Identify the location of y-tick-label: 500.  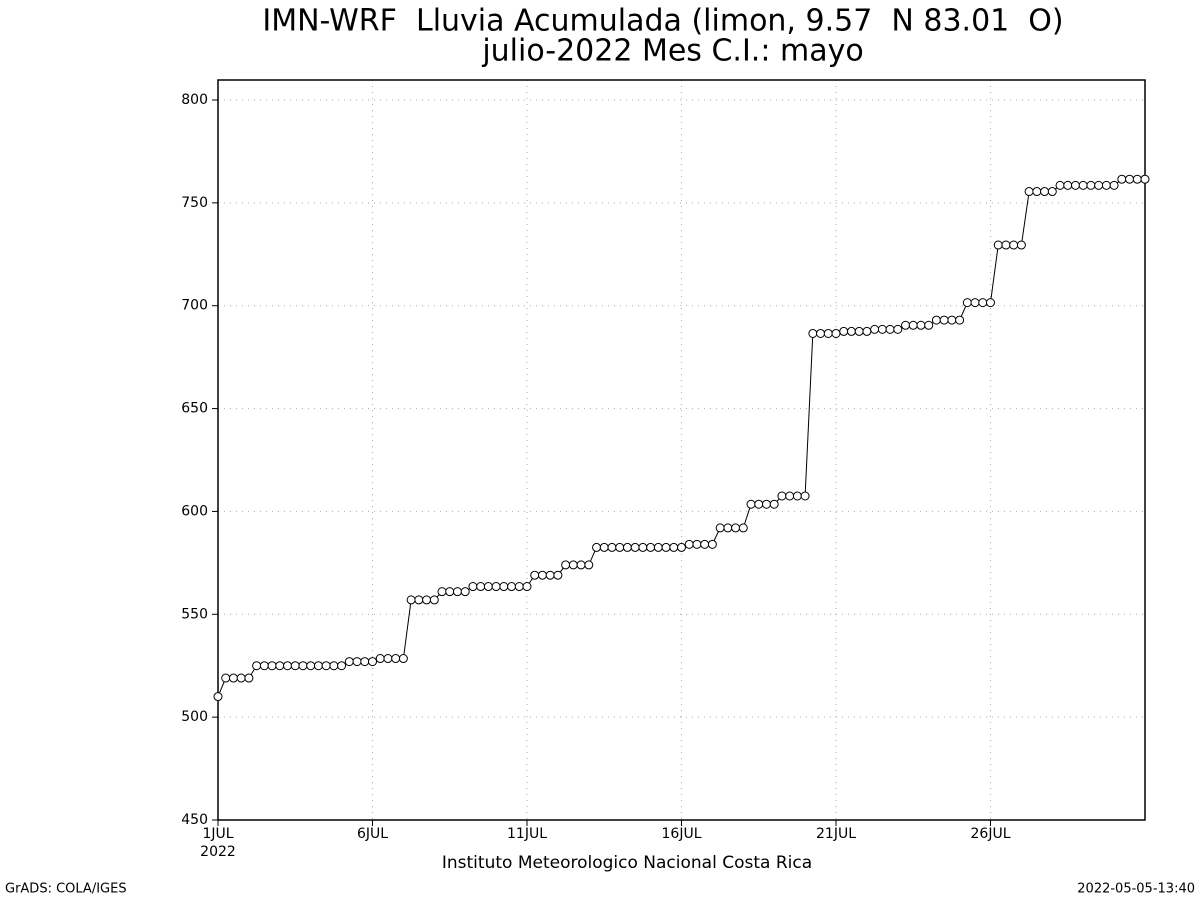
(194, 717).